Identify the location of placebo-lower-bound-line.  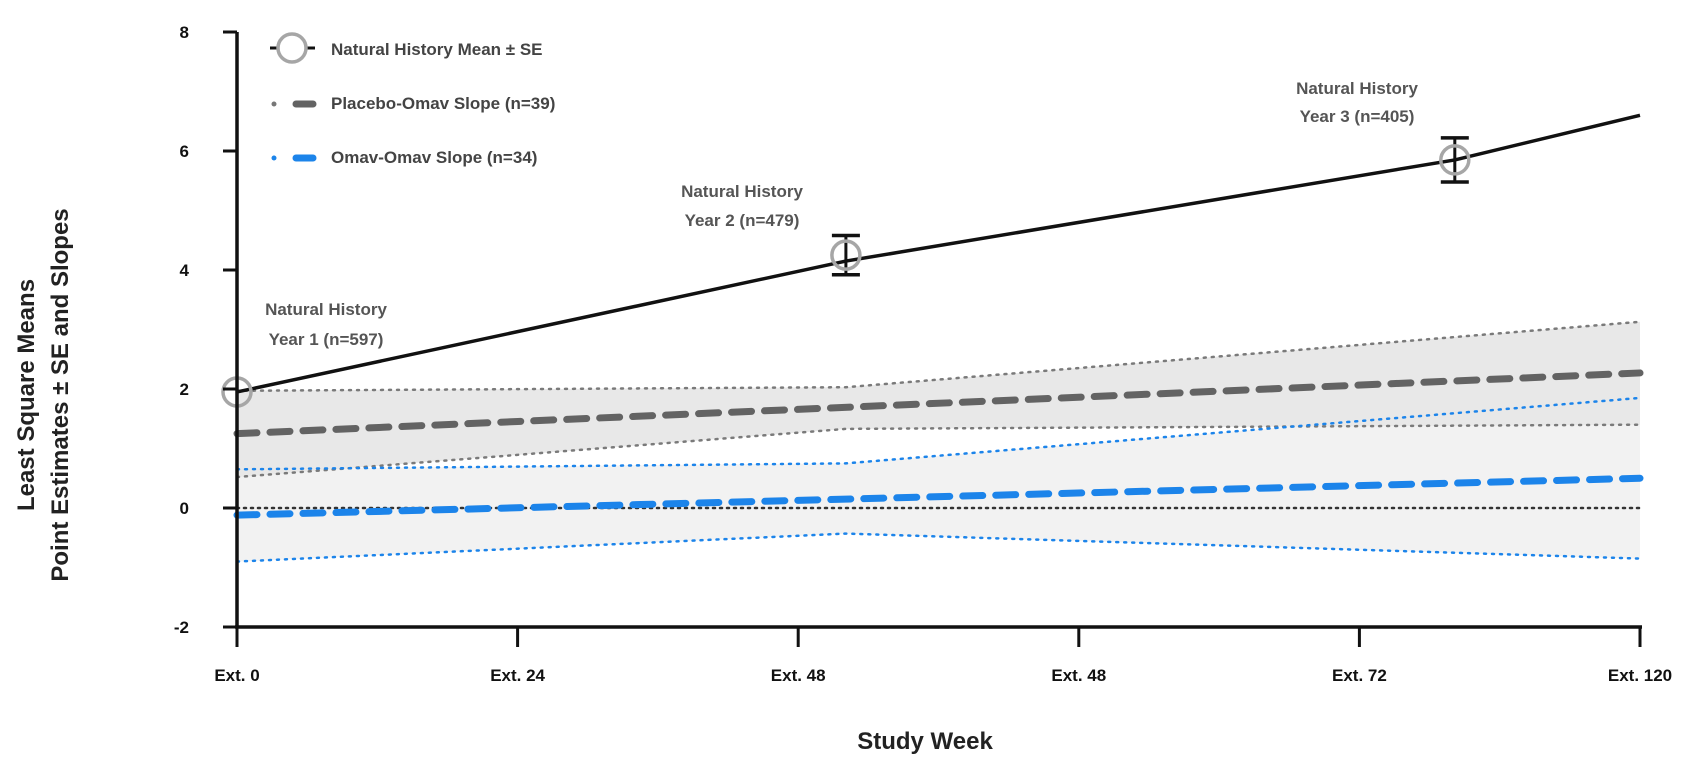
(938, 451).